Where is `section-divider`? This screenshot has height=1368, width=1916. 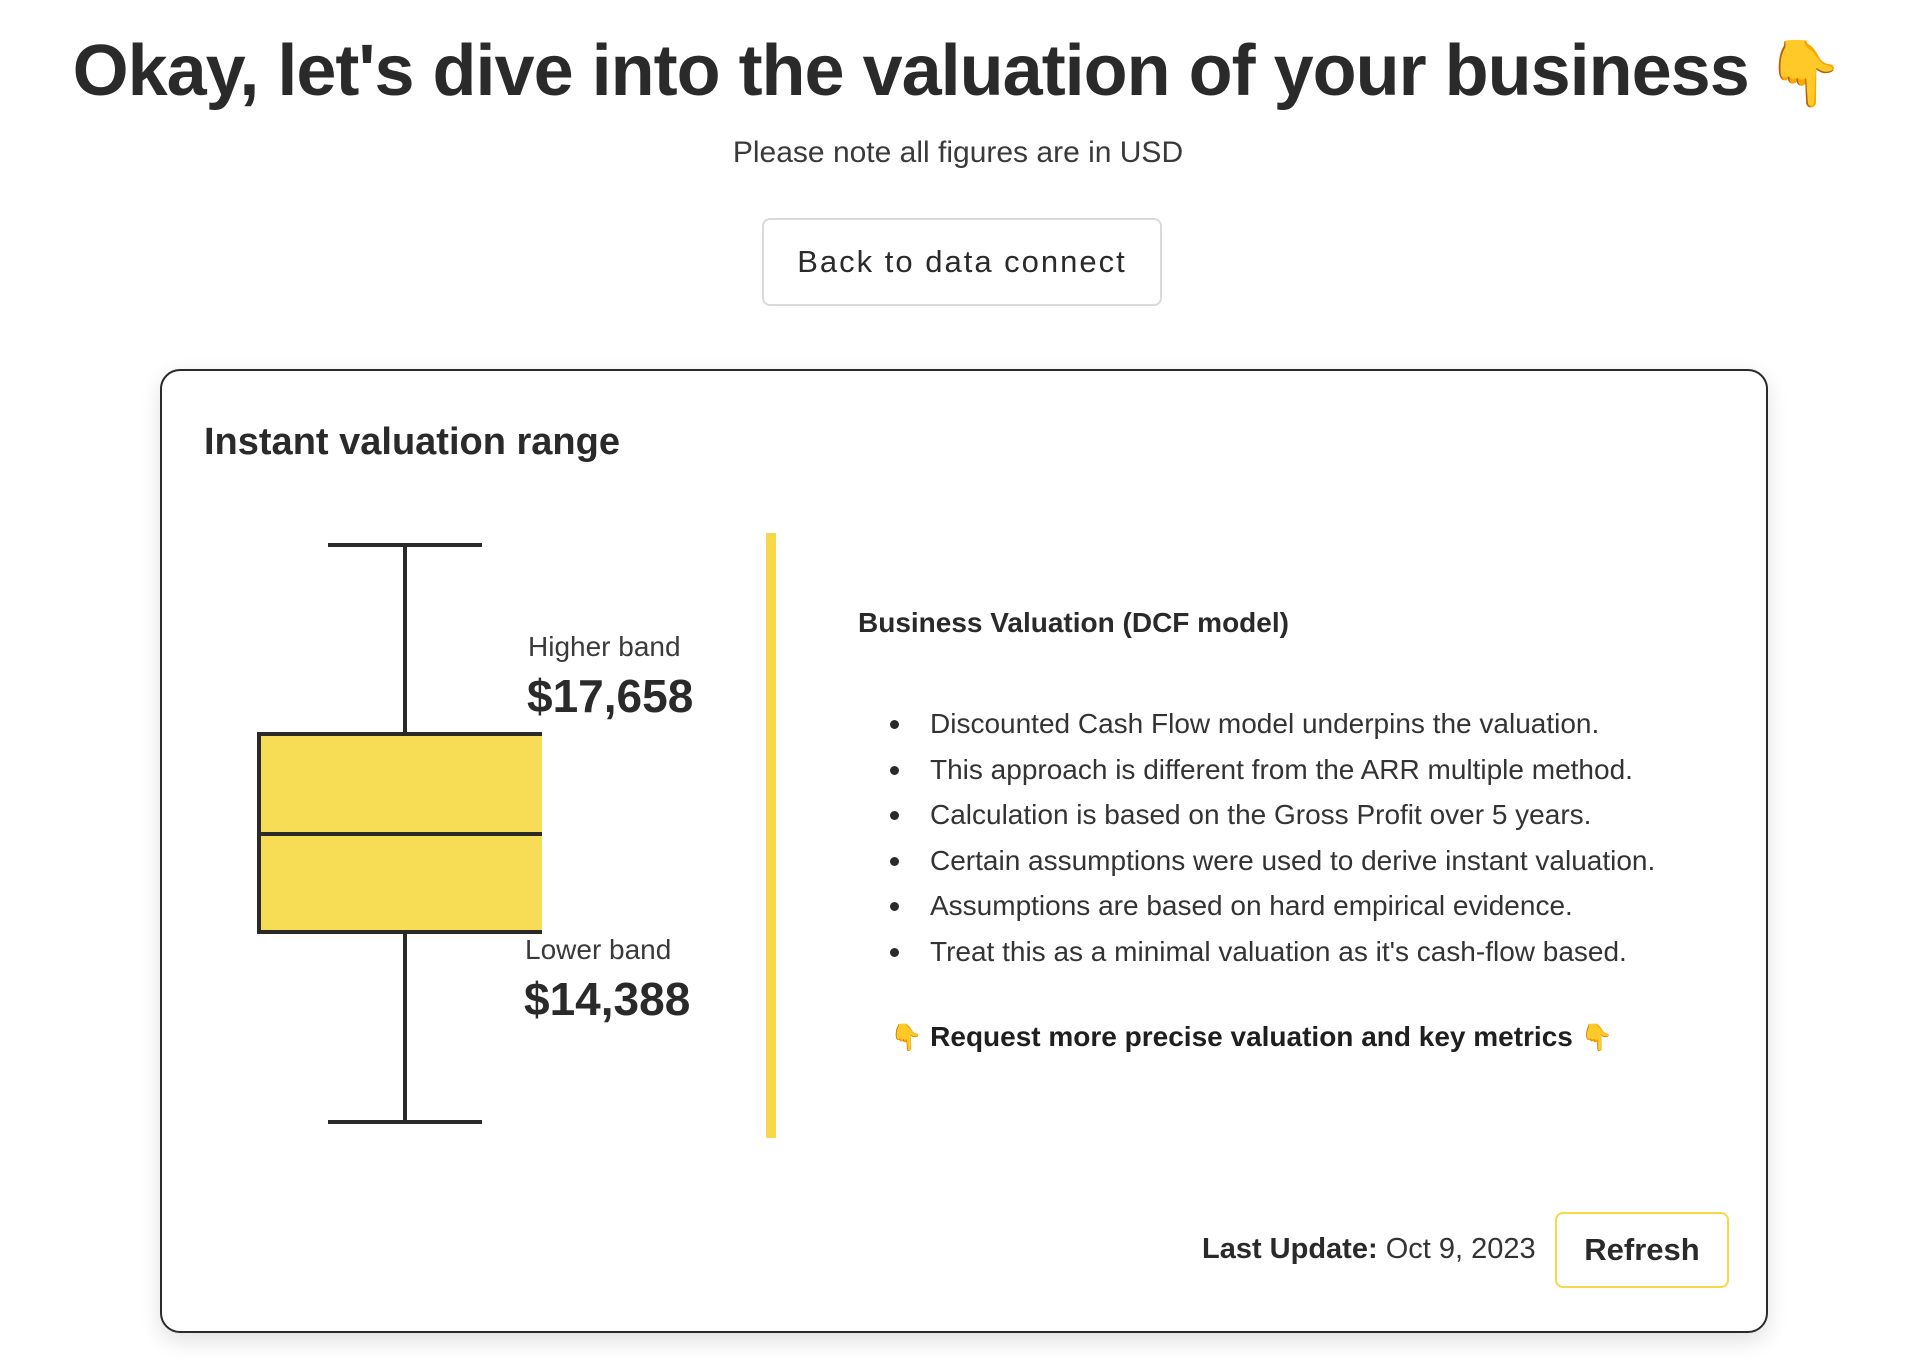 section-divider is located at coordinates (771, 835).